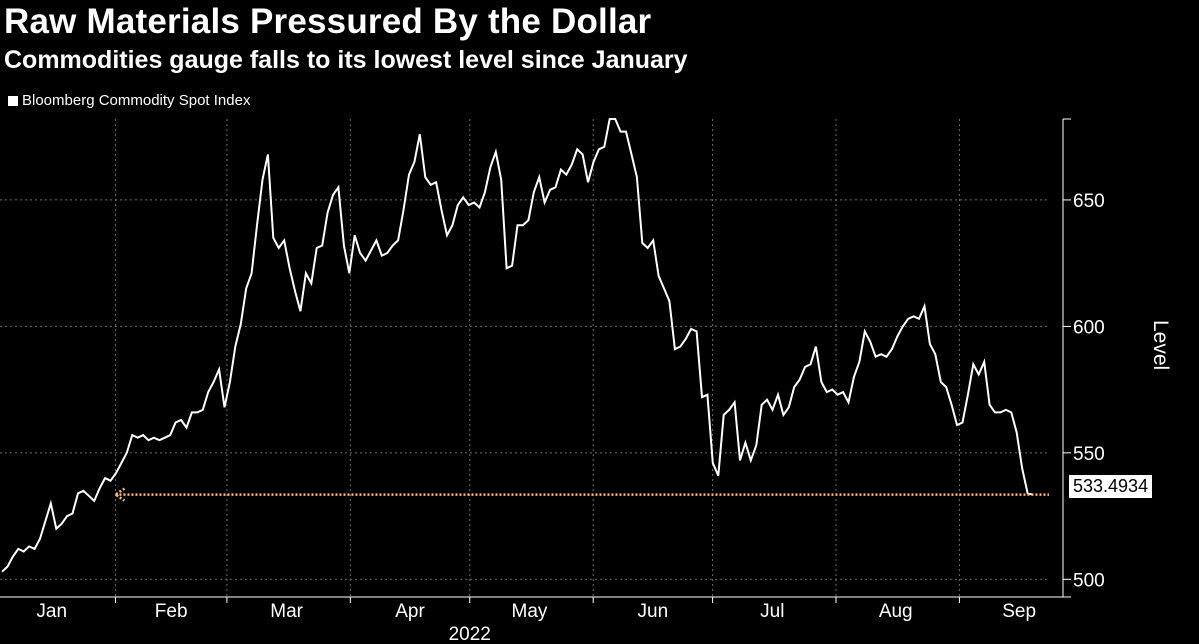 The image size is (1199, 644). I want to click on x-tick-label: Jul, so click(772, 611).